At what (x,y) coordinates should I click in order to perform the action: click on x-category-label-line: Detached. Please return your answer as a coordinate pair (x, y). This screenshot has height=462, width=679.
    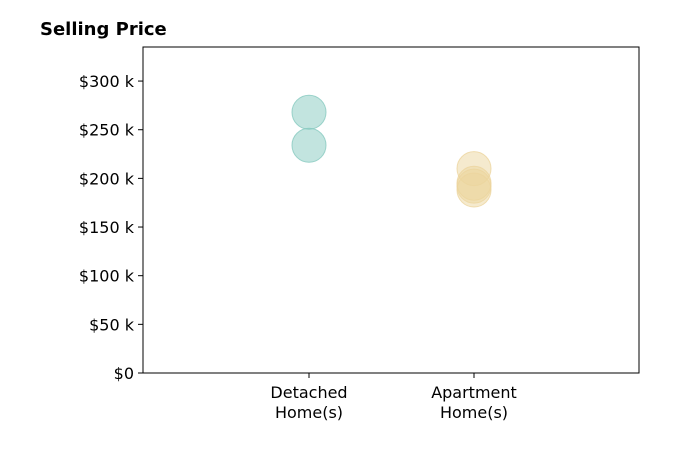
    Looking at the image, I should click on (308, 392).